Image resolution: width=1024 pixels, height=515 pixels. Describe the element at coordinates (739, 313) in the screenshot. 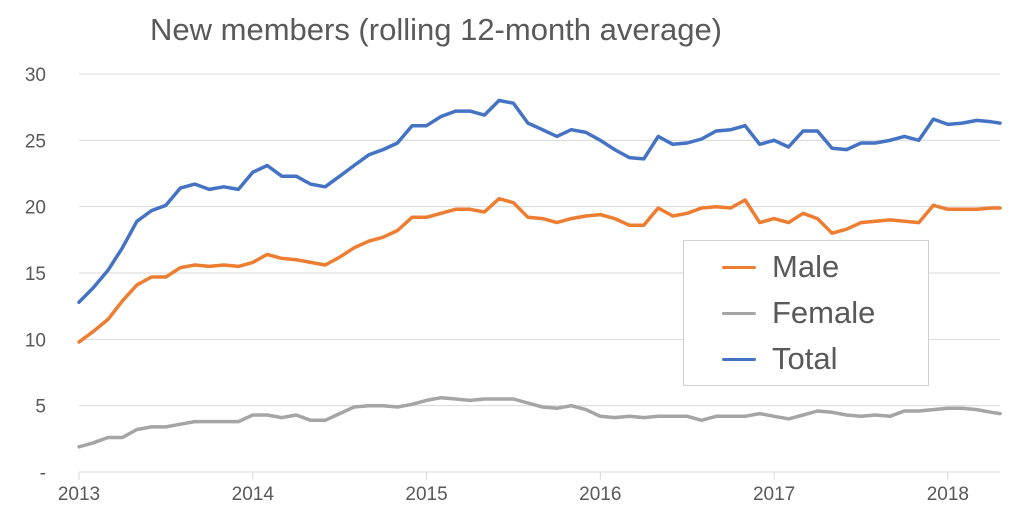

I see `legend-swatch-female` at that location.